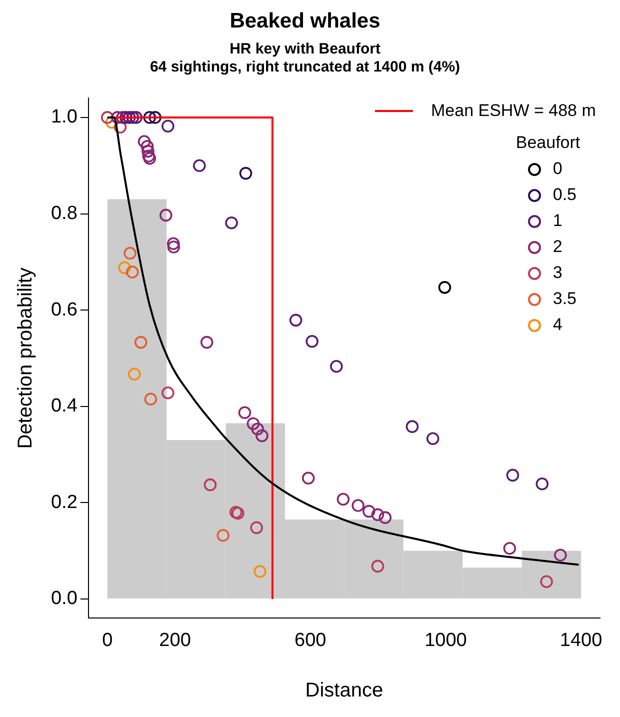  What do you see at coordinates (107, 640) in the screenshot?
I see `x-tick-label: 0` at bounding box center [107, 640].